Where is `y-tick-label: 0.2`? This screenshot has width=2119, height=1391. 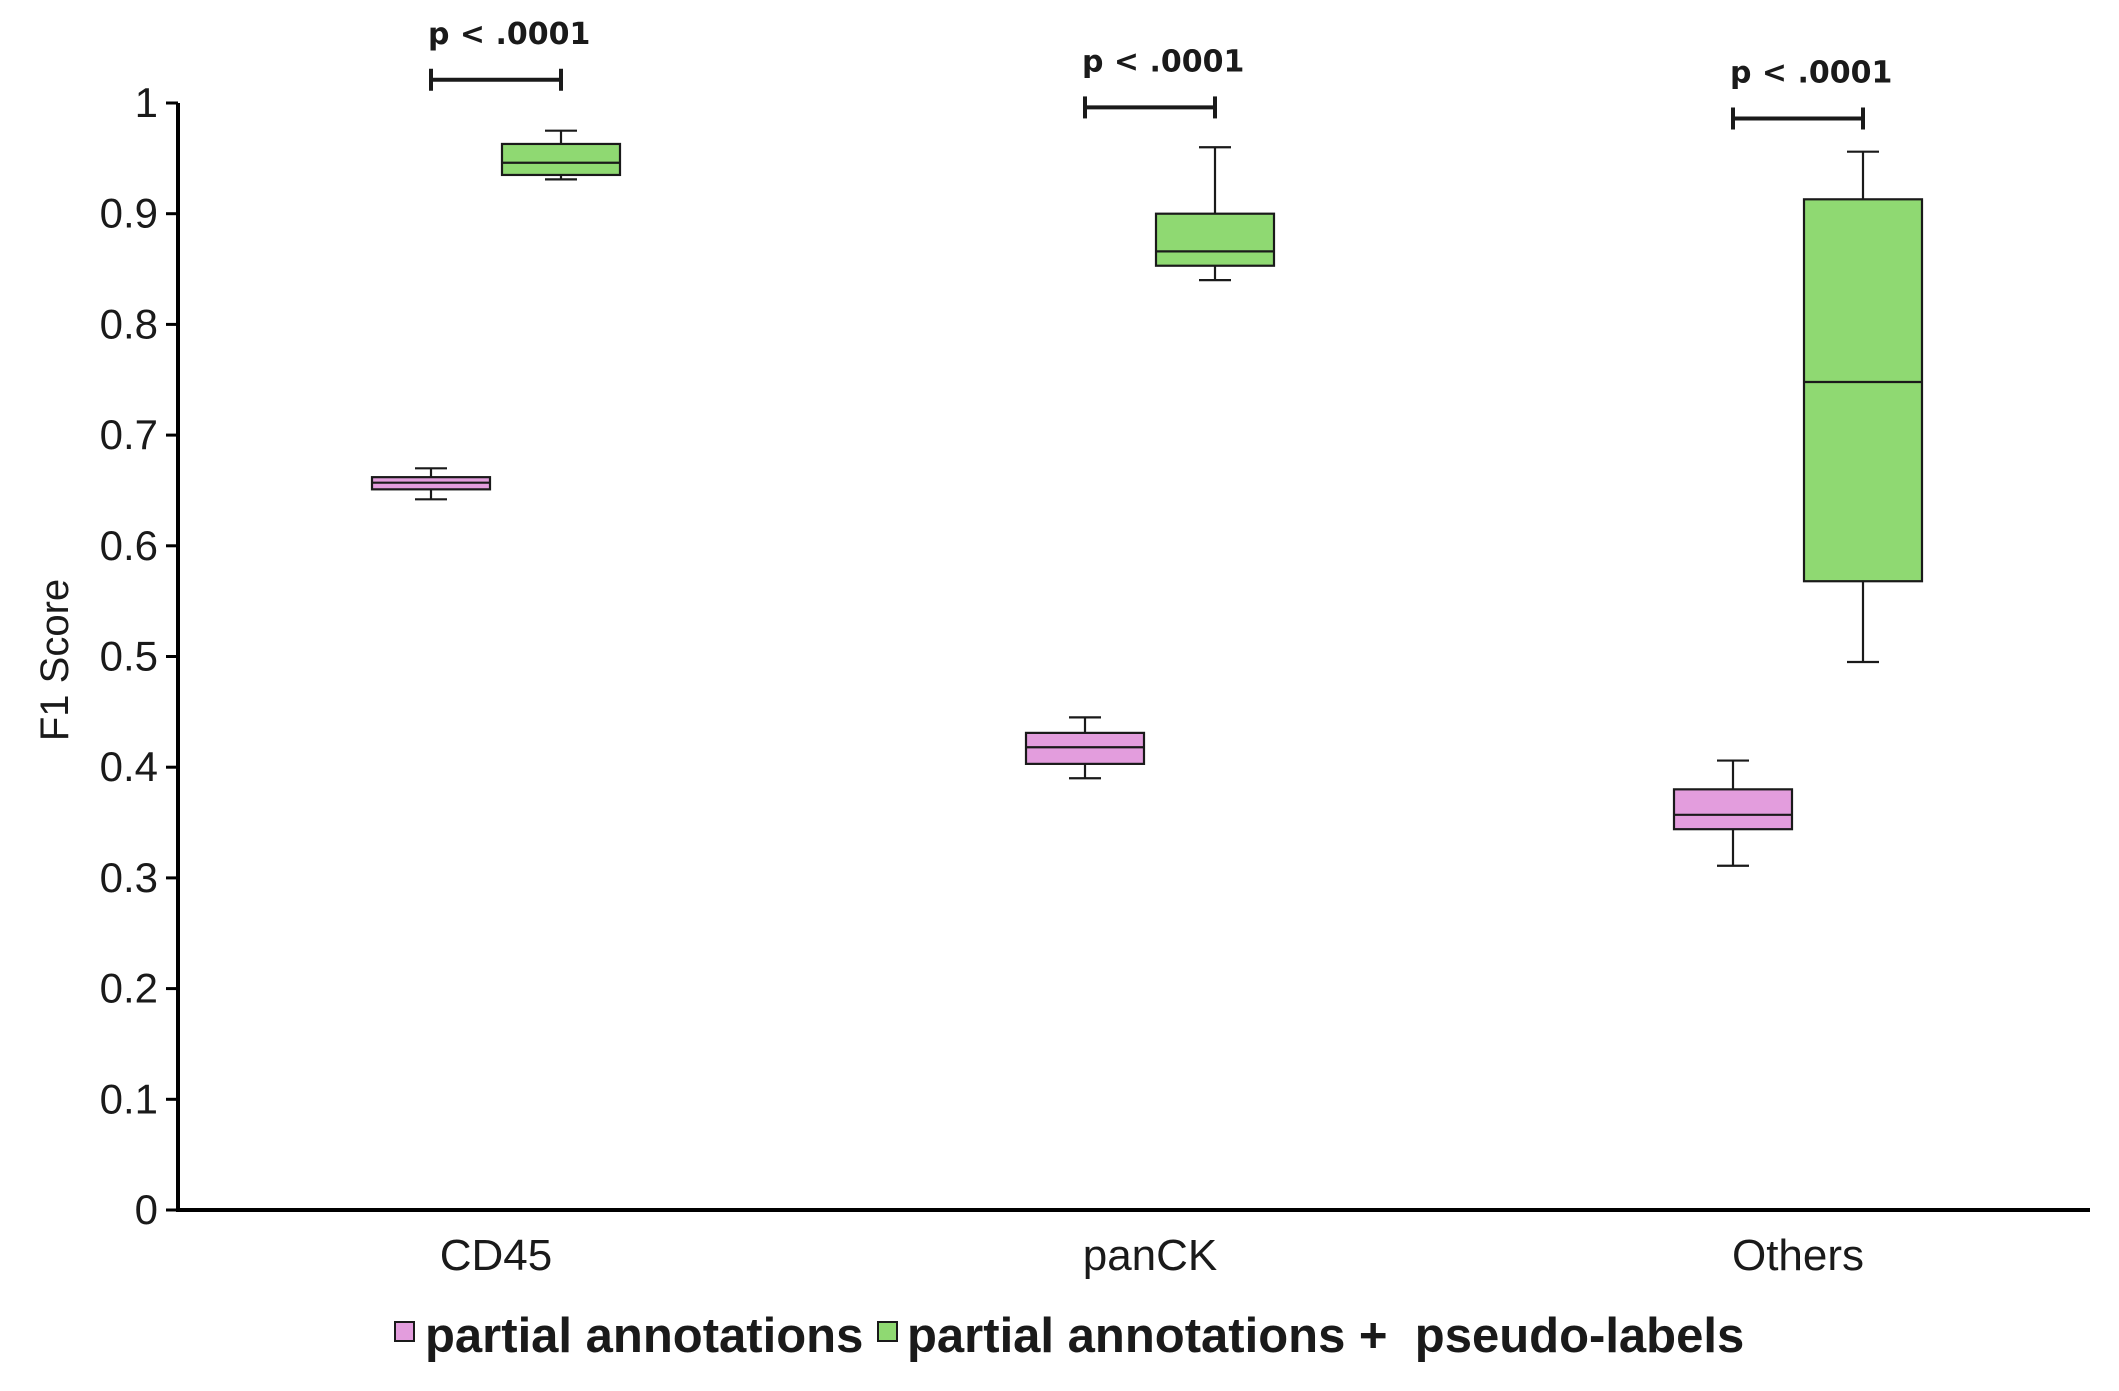
y-tick-label: 0.2 is located at coordinates (129, 988).